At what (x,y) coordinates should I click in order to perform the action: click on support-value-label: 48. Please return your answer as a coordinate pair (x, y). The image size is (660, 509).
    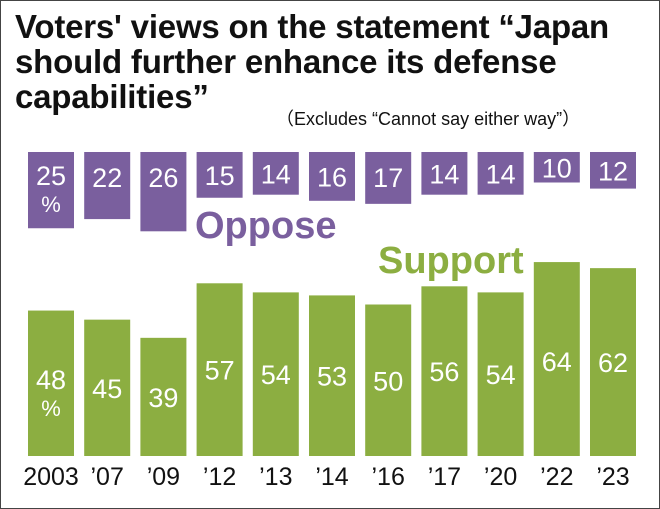
    Looking at the image, I should click on (51, 380).